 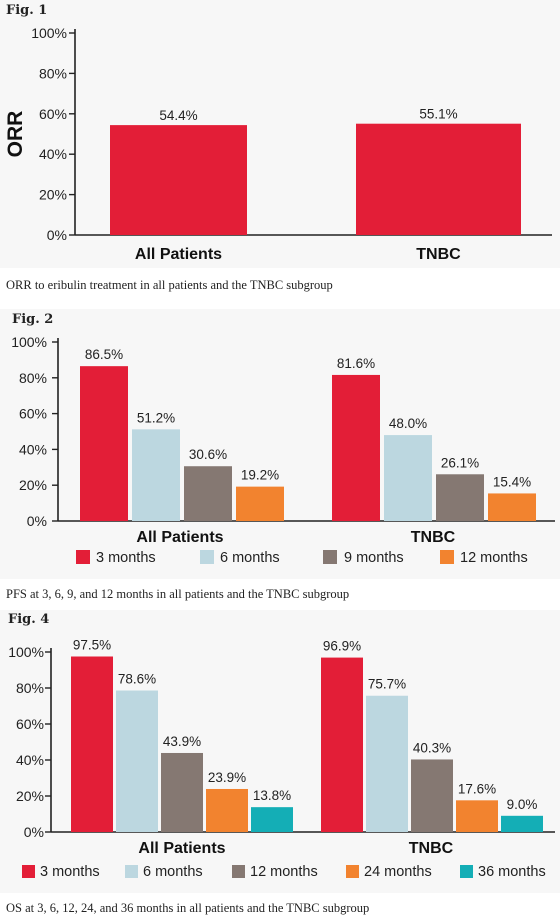 I want to click on bar-value-label: 9.0%, so click(x=522, y=804).